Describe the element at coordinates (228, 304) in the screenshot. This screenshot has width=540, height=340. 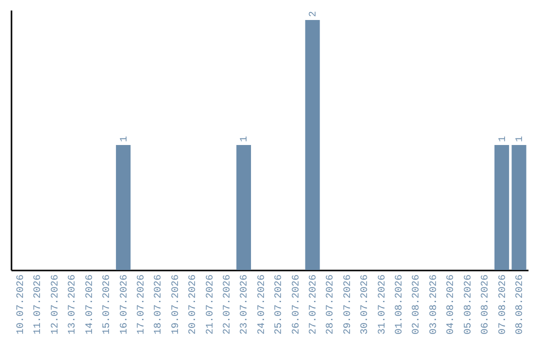
I see `x-tick-label: 22.07.2026` at that location.